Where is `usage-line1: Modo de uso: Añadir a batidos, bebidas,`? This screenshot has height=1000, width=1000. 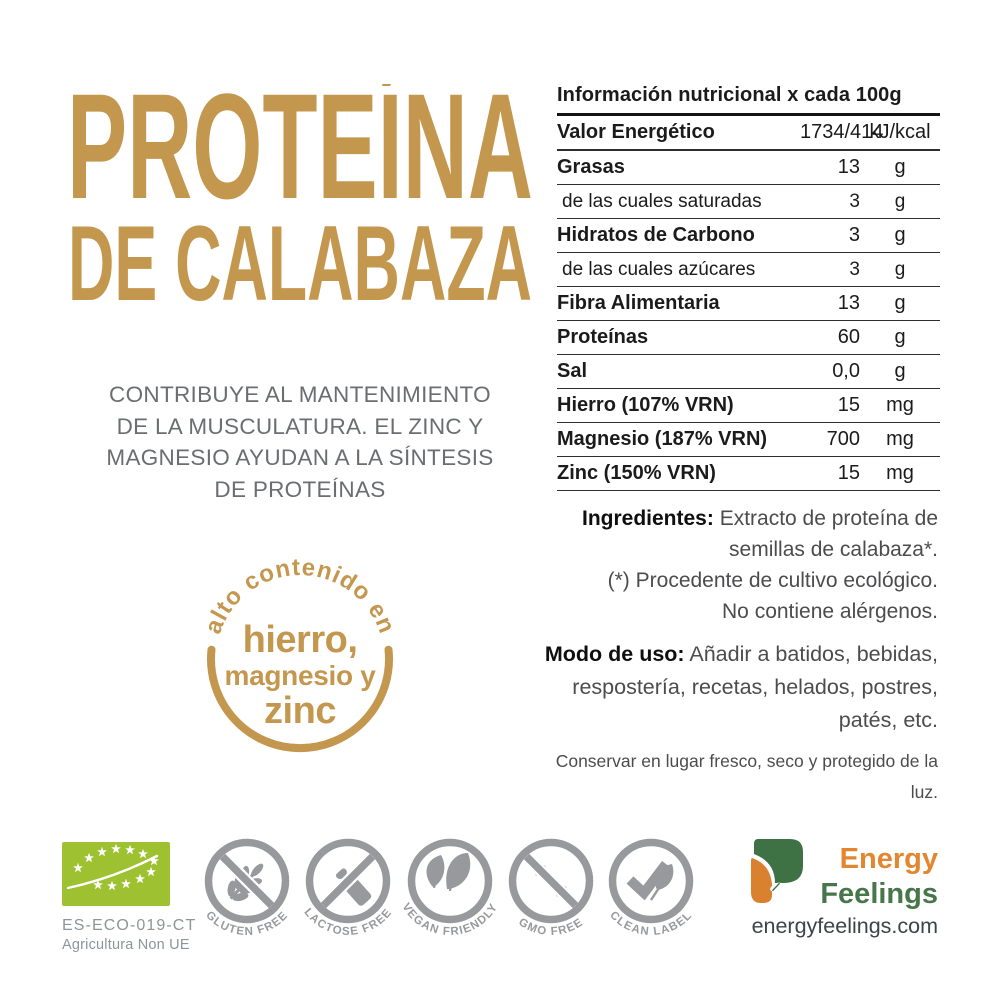
usage-line1: Modo de uso: Añadir a batidos, bebidas, is located at coordinates (737, 654).